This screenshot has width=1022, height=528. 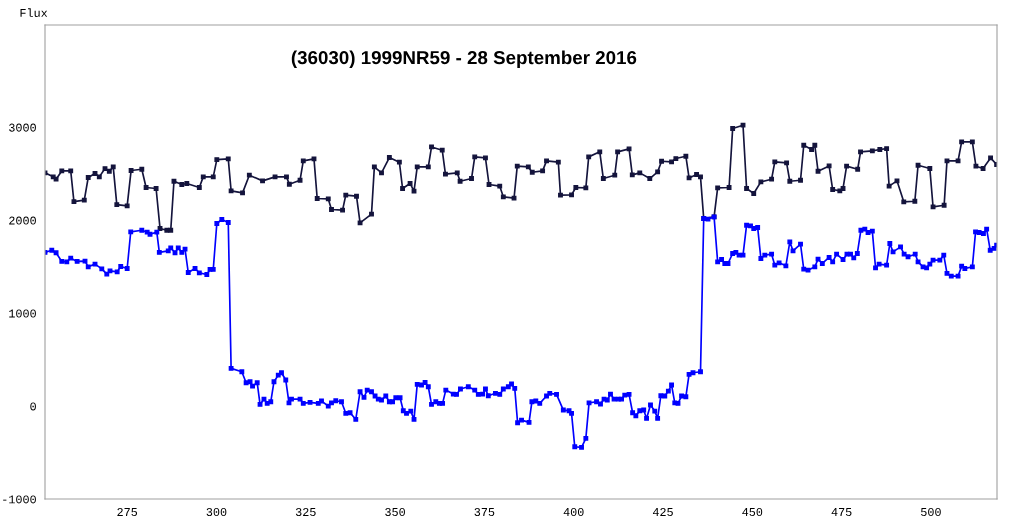 What do you see at coordinates (662, 511) in the screenshot?
I see `x-tick-label: 425` at bounding box center [662, 511].